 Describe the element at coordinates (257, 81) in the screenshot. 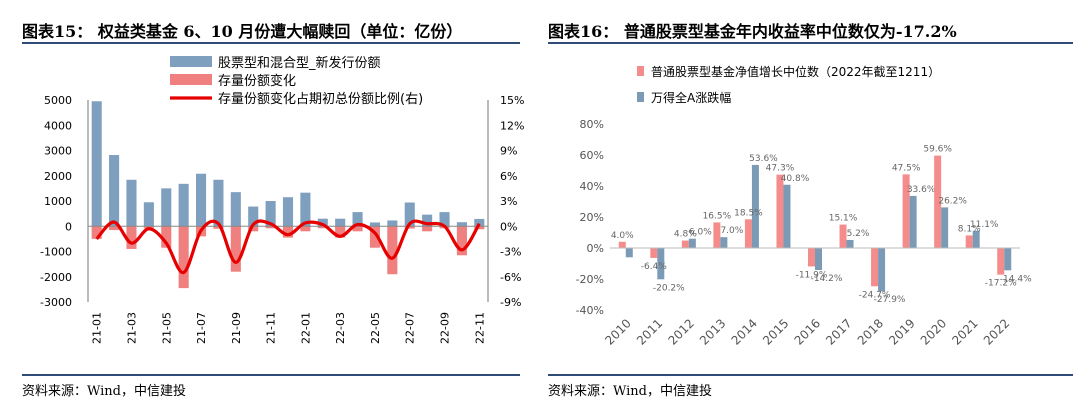

I see `left-legend-label: 存量份额变化` at that location.